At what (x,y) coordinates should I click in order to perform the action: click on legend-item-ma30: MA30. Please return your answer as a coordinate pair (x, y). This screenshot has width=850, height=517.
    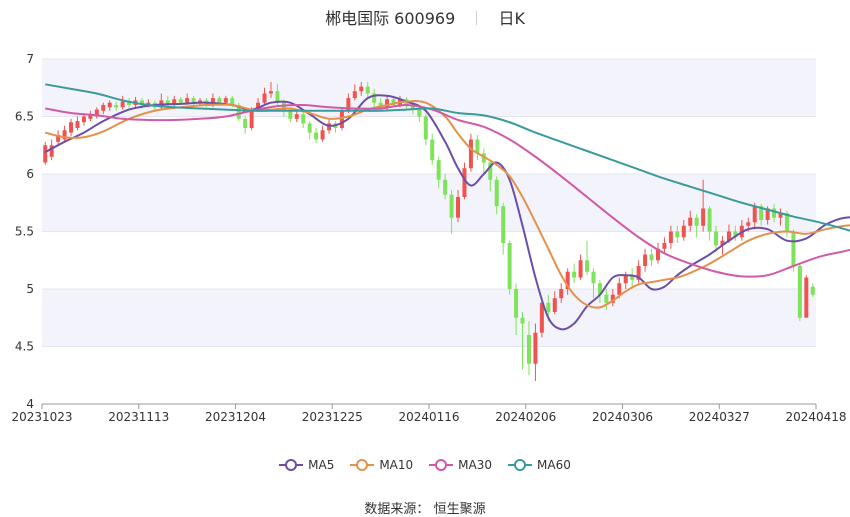
    Looking at the image, I should click on (460, 465).